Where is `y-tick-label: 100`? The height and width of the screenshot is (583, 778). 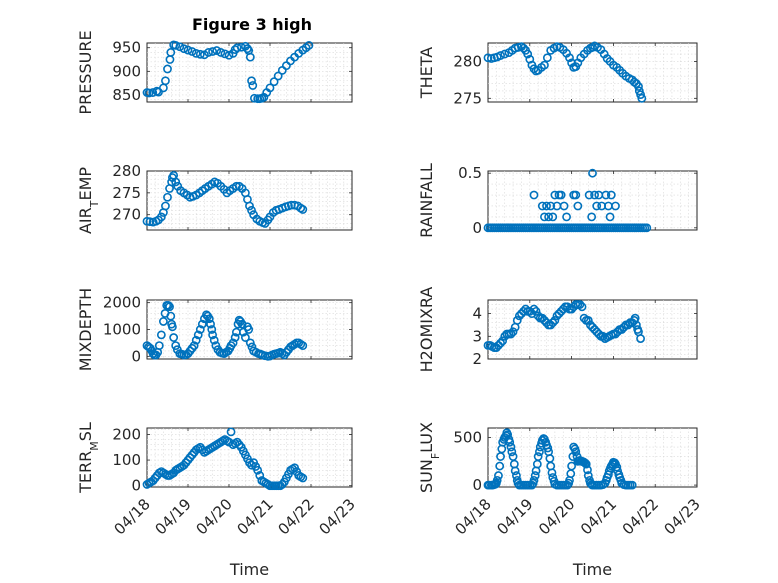
y-tick-label: 100 is located at coordinates (126, 460).